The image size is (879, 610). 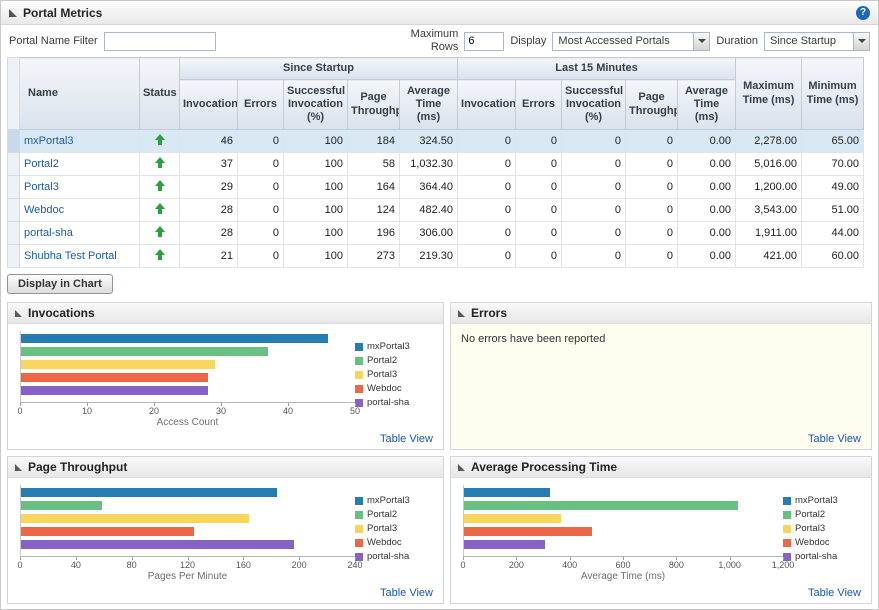 What do you see at coordinates (539, 104) in the screenshot?
I see `col-header-l15-errors: Errors` at bounding box center [539, 104].